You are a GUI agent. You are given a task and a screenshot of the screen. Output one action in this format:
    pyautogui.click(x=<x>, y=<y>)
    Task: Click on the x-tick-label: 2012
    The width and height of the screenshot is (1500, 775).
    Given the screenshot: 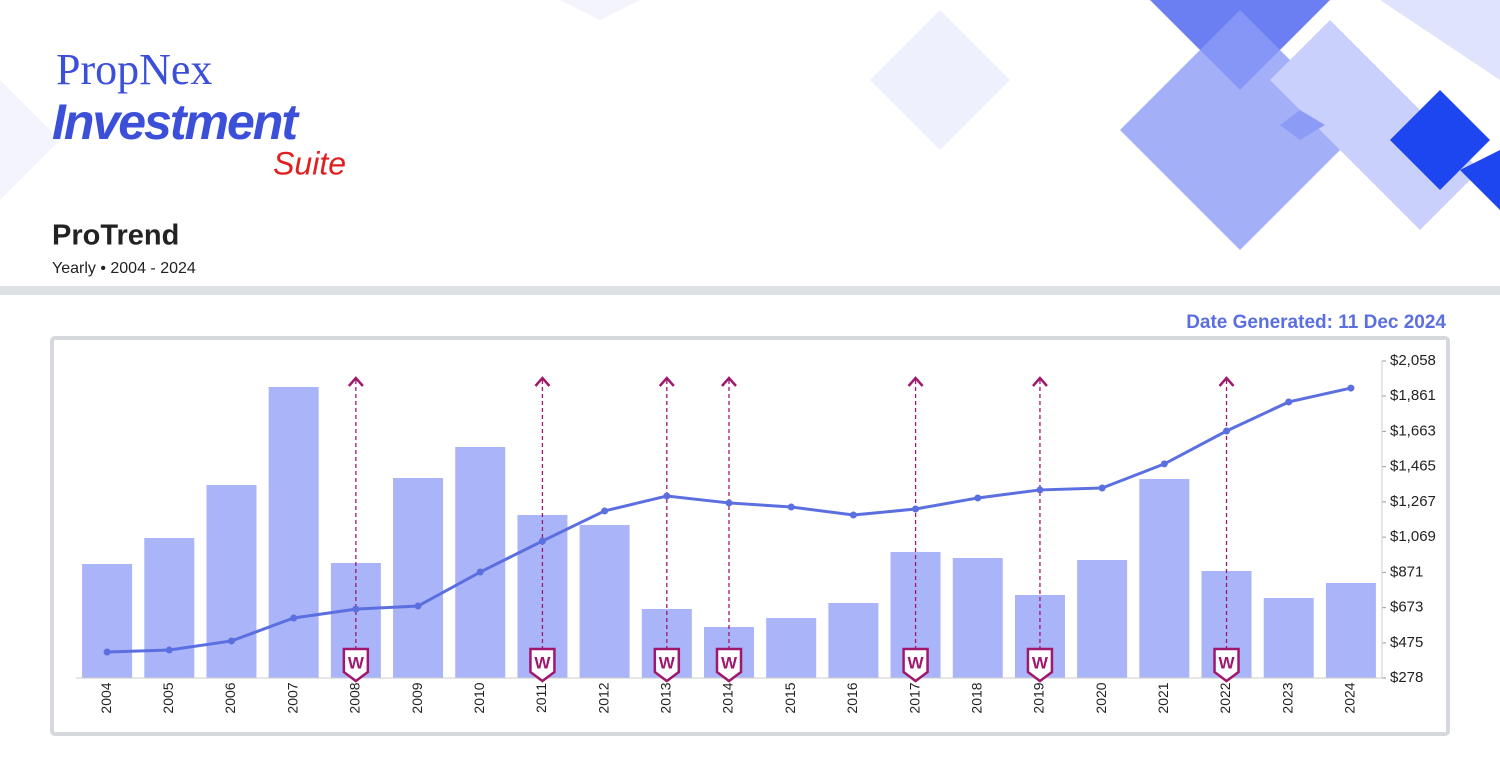 What is the action you would take?
    pyautogui.click(x=603, y=697)
    